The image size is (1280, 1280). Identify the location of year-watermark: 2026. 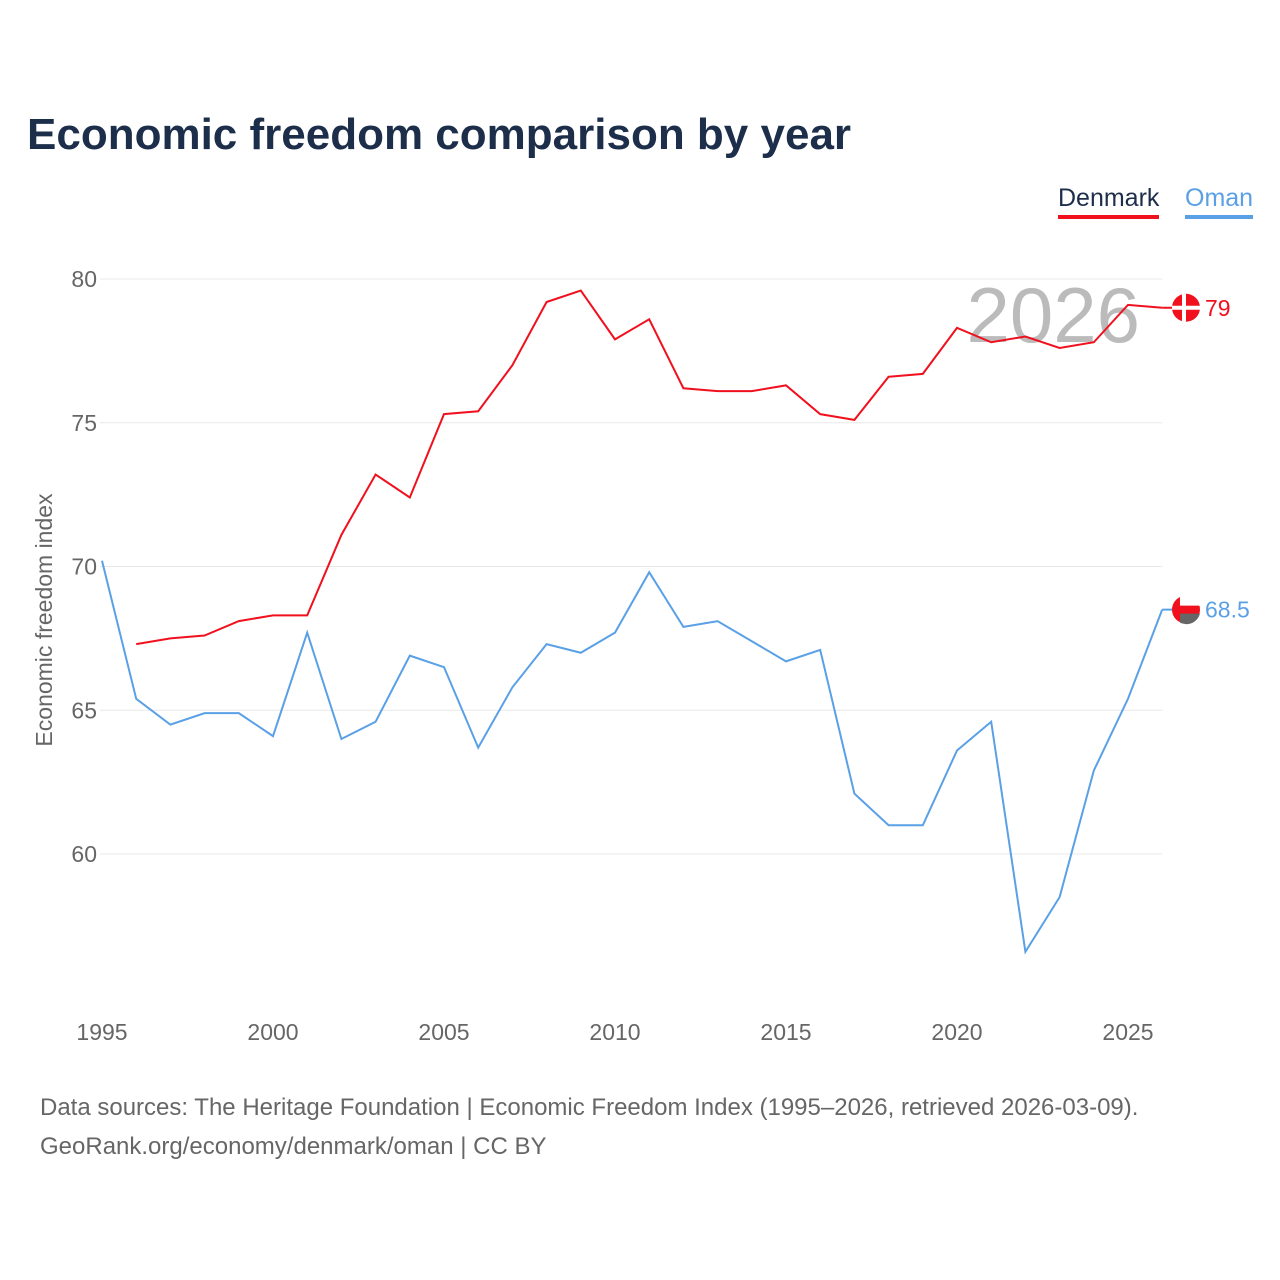
(1053, 315).